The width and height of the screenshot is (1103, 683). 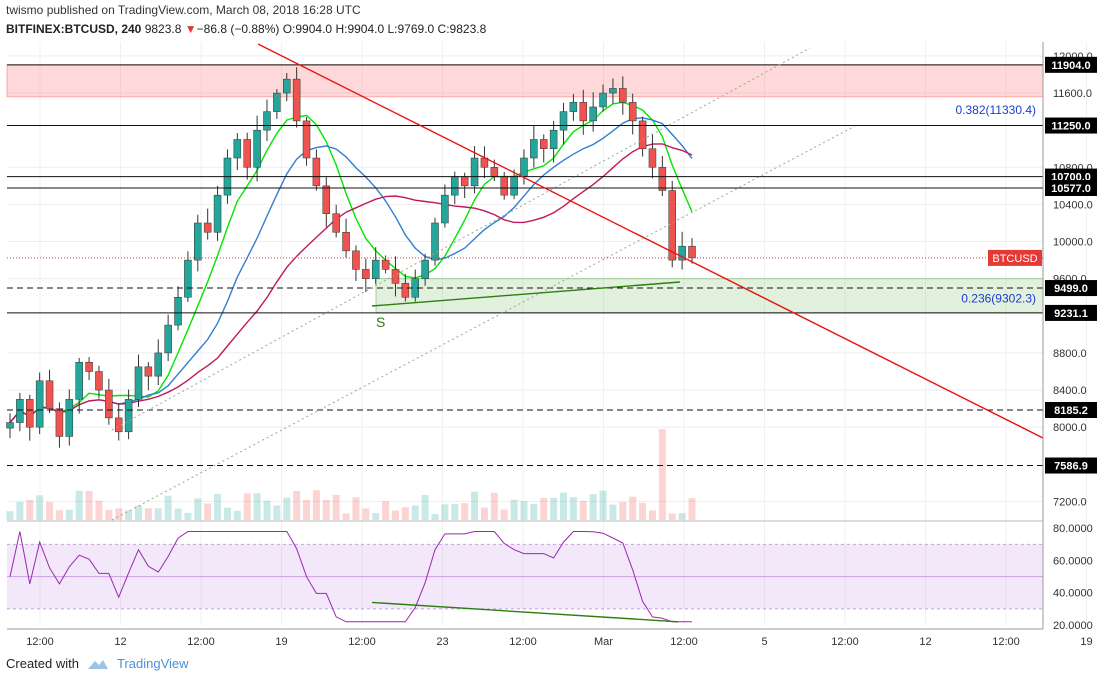 I want to click on rsi-divergence-line, so click(x=525, y=612).